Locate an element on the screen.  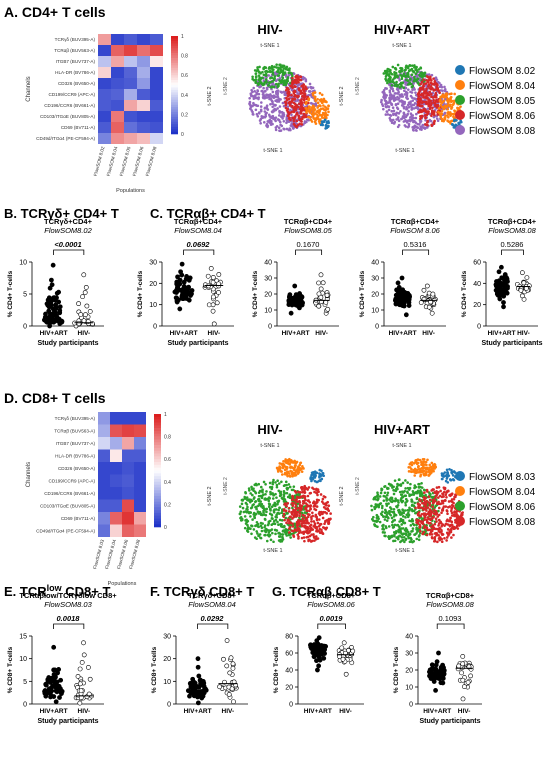
section-a-heading: A. CD4+ T cells is located at coordinates (55, 12).